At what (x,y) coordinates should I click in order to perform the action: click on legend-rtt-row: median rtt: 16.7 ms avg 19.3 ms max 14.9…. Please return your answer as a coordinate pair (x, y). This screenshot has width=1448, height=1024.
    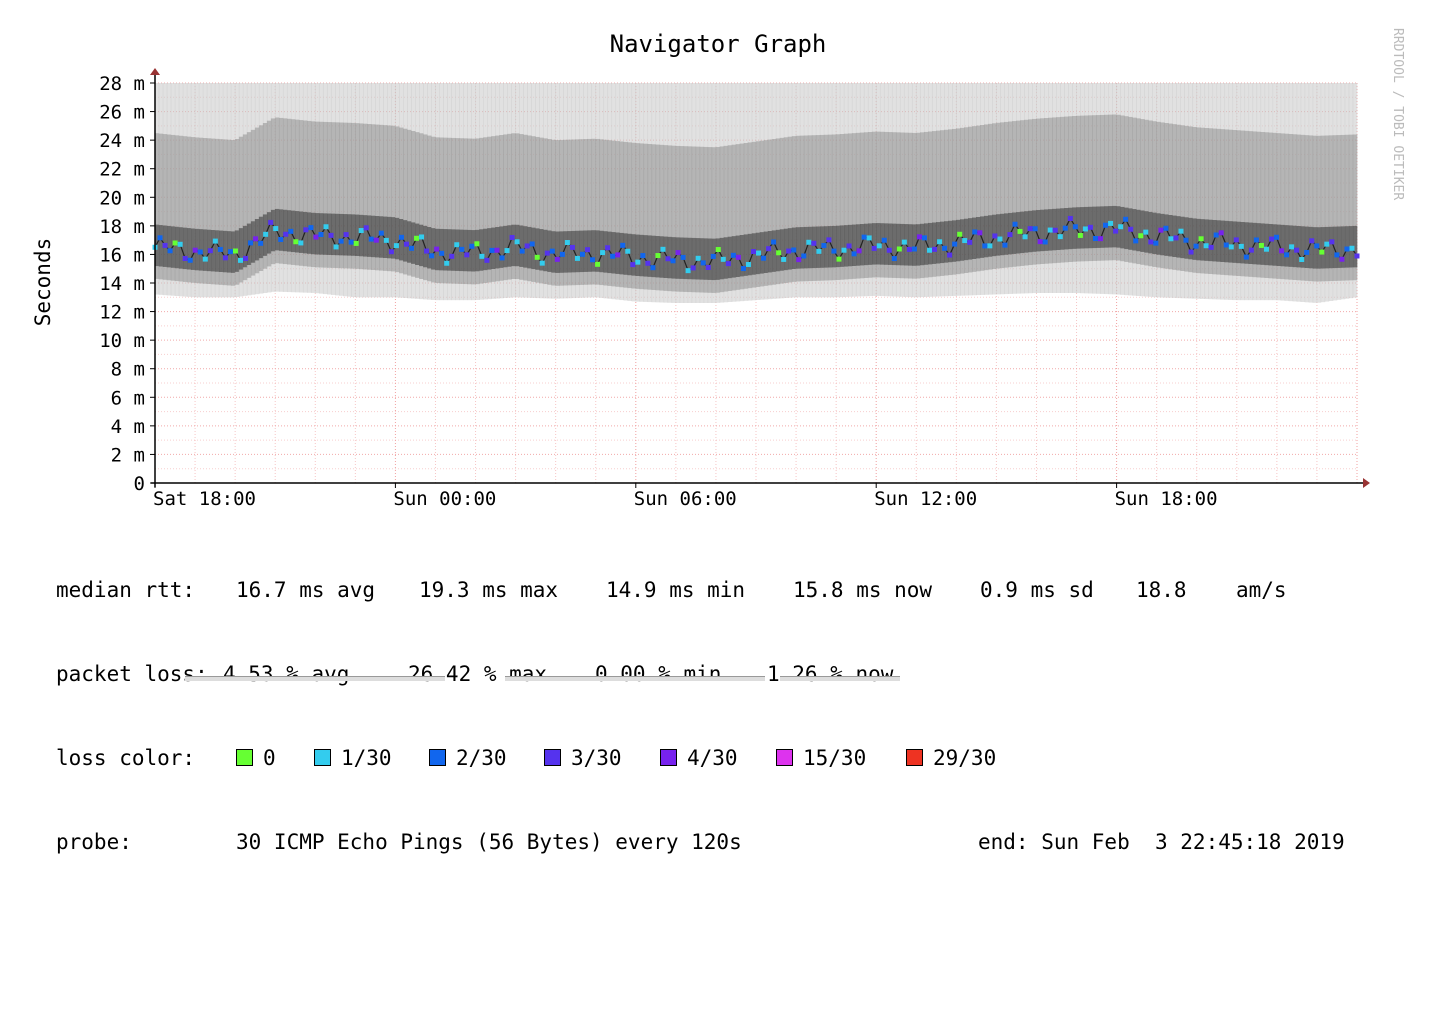
    Looking at the image, I should click on (671, 590).